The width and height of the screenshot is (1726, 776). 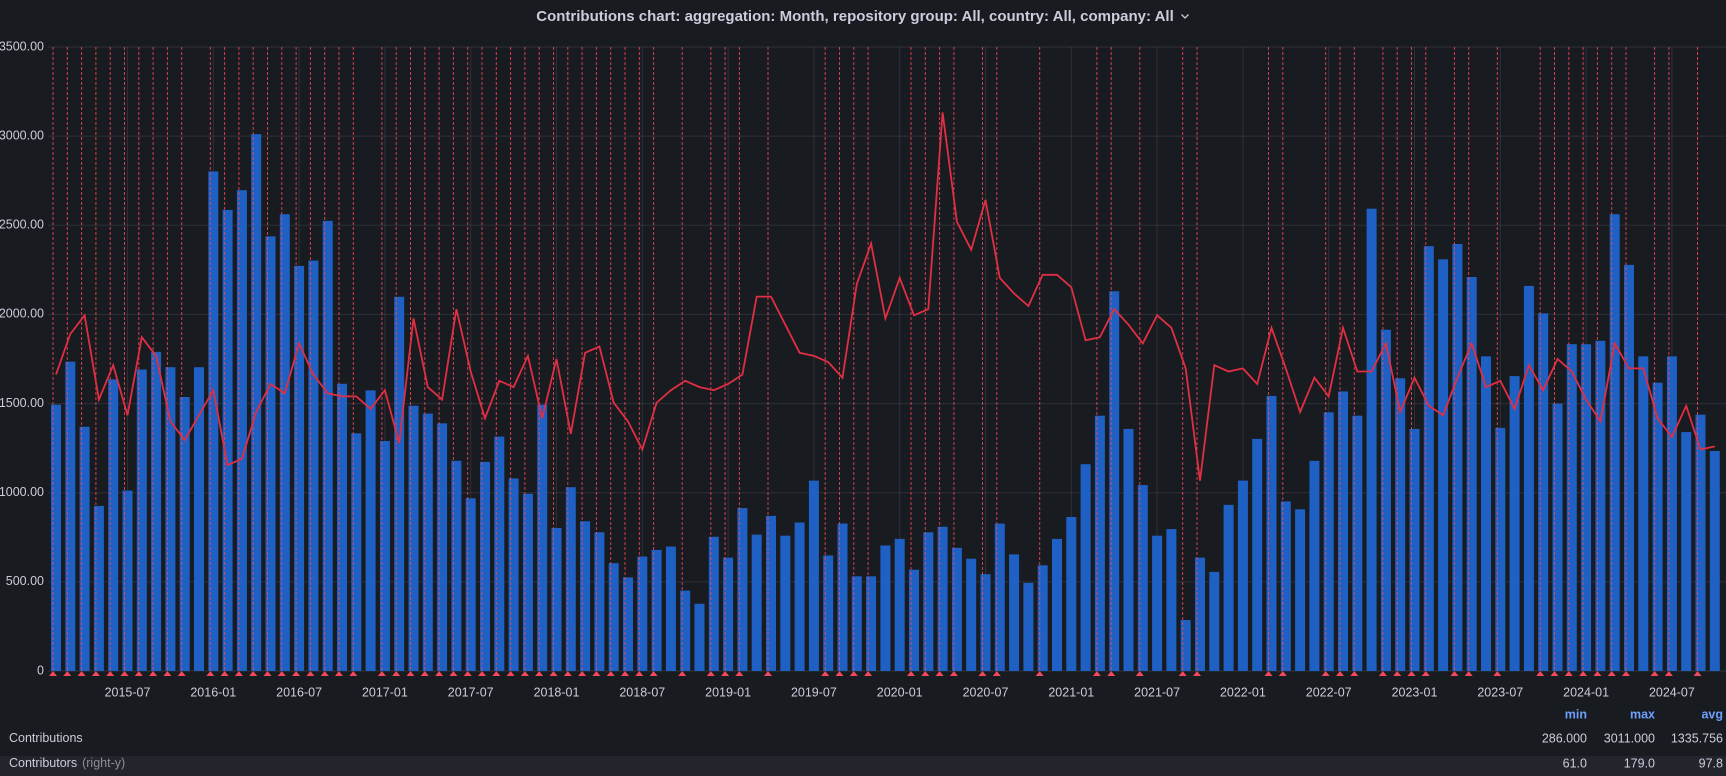 I want to click on x-tick-label: 2020-01, so click(x=900, y=692).